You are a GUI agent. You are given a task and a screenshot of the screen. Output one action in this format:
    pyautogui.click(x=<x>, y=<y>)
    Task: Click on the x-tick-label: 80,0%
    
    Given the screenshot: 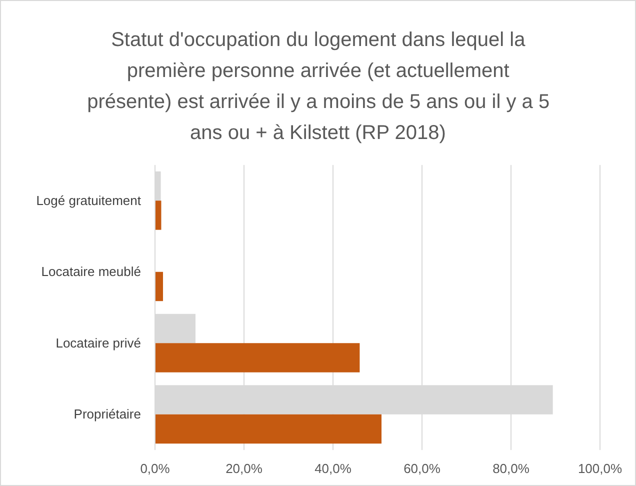 What is the action you would take?
    pyautogui.click(x=511, y=468)
    